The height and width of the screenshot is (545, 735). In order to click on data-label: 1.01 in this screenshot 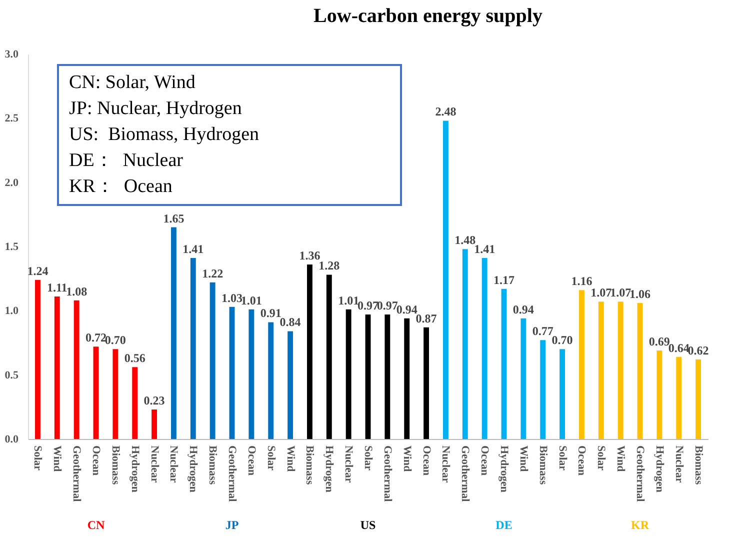, I will do `click(251, 300)`.